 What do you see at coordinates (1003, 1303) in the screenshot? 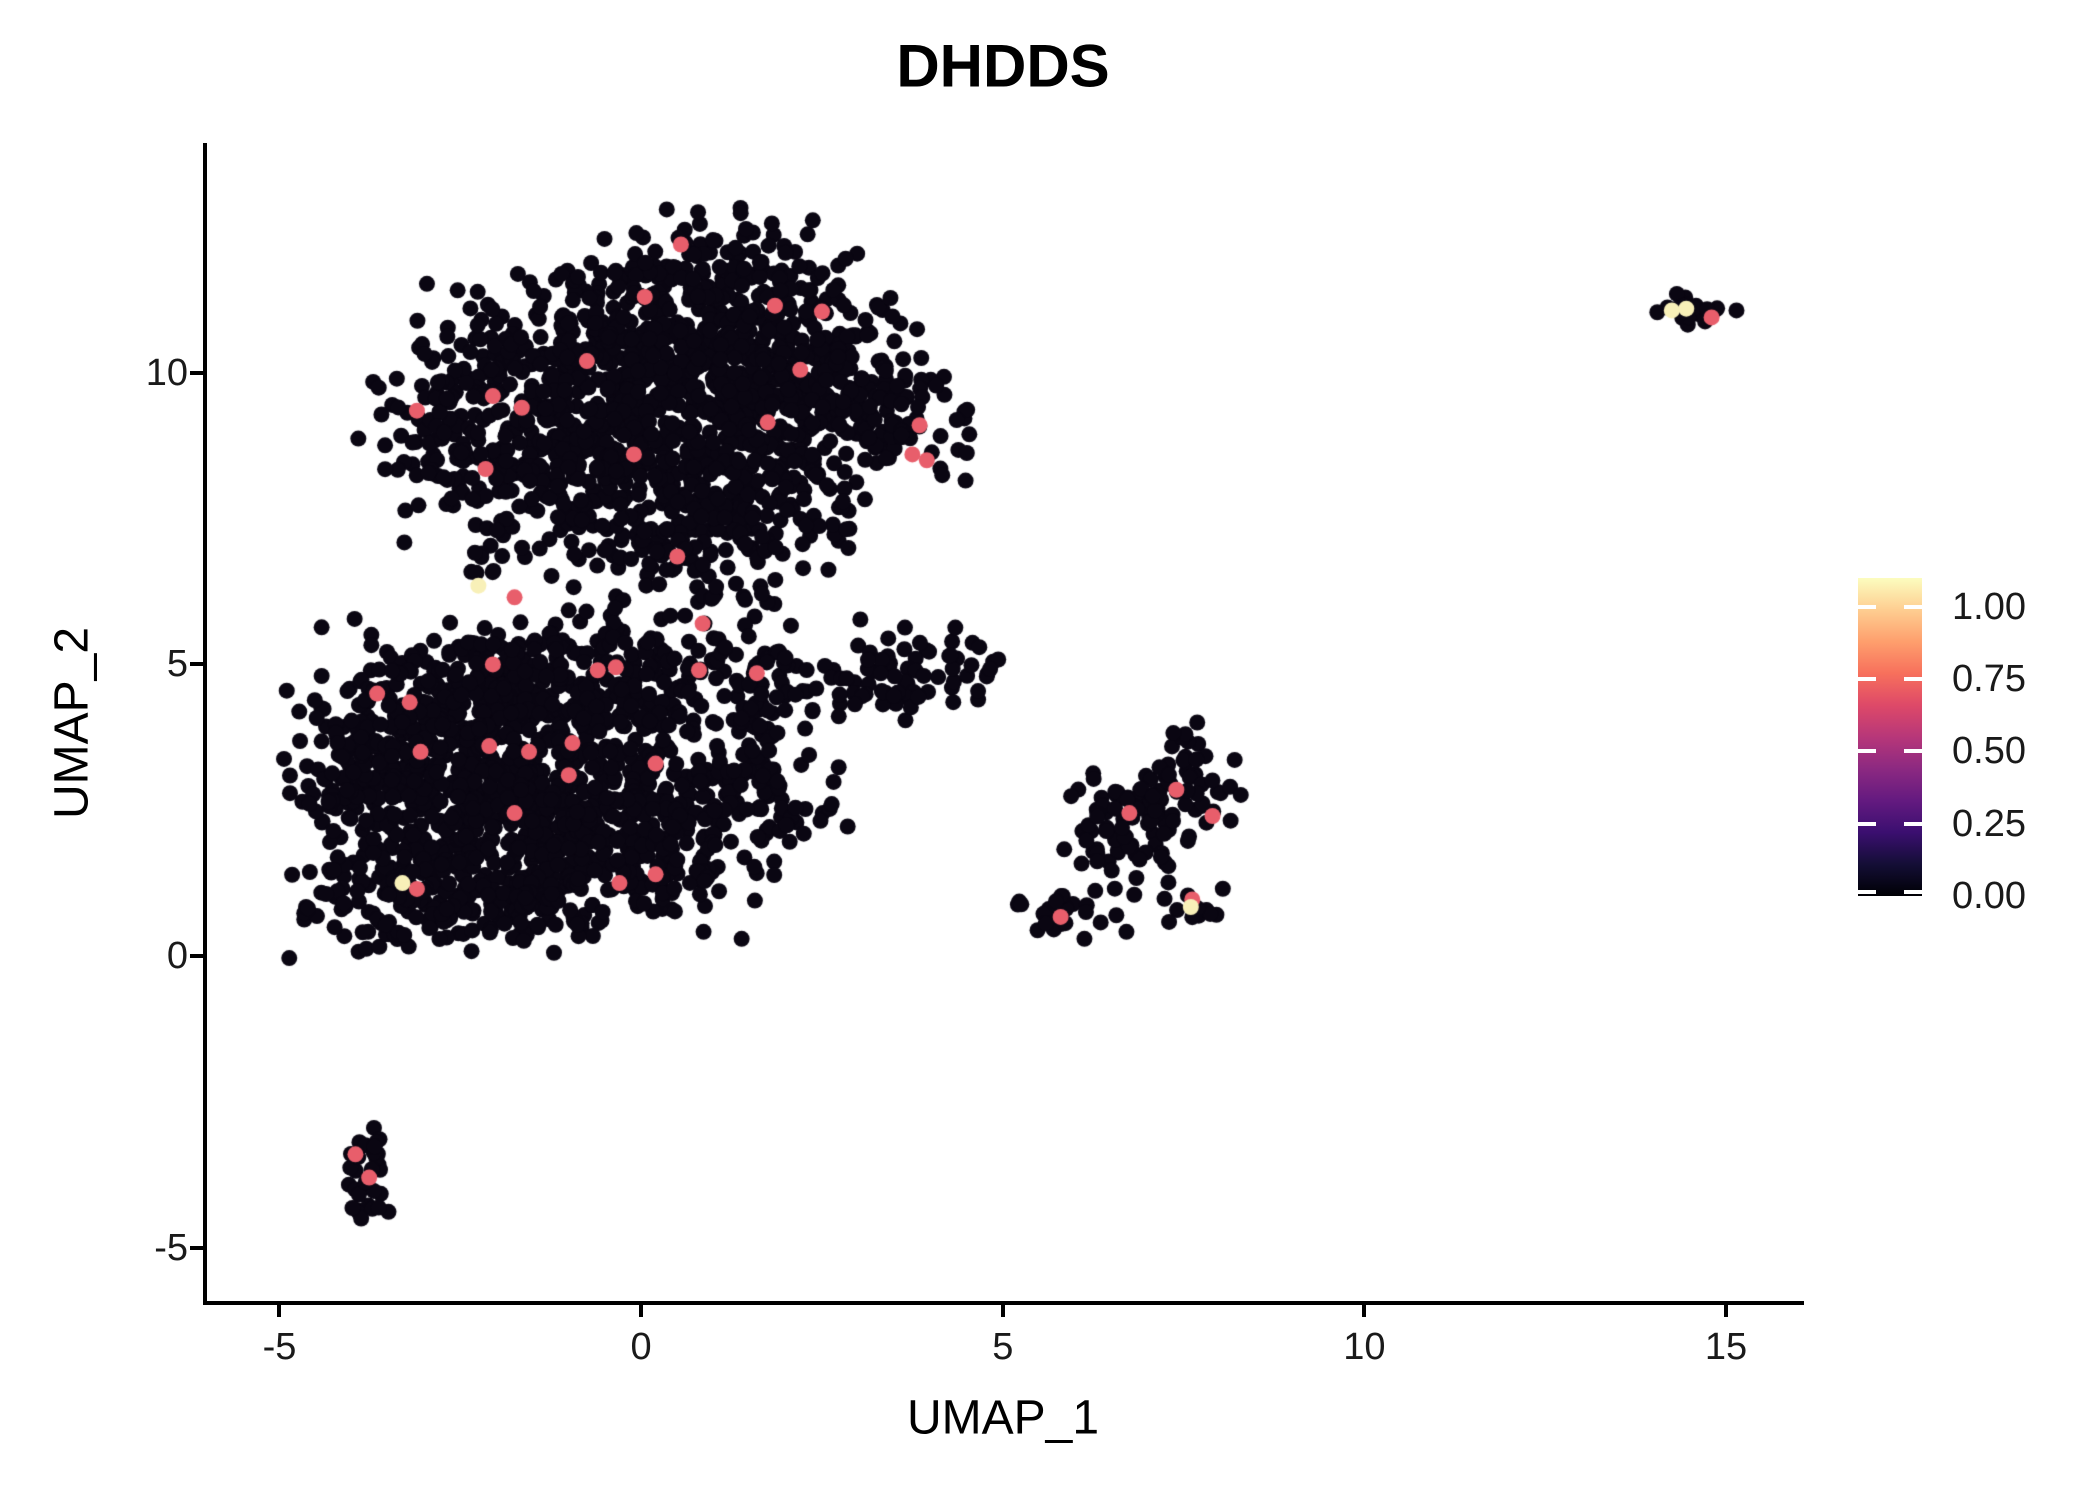
I see `x-axis-line` at bounding box center [1003, 1303].